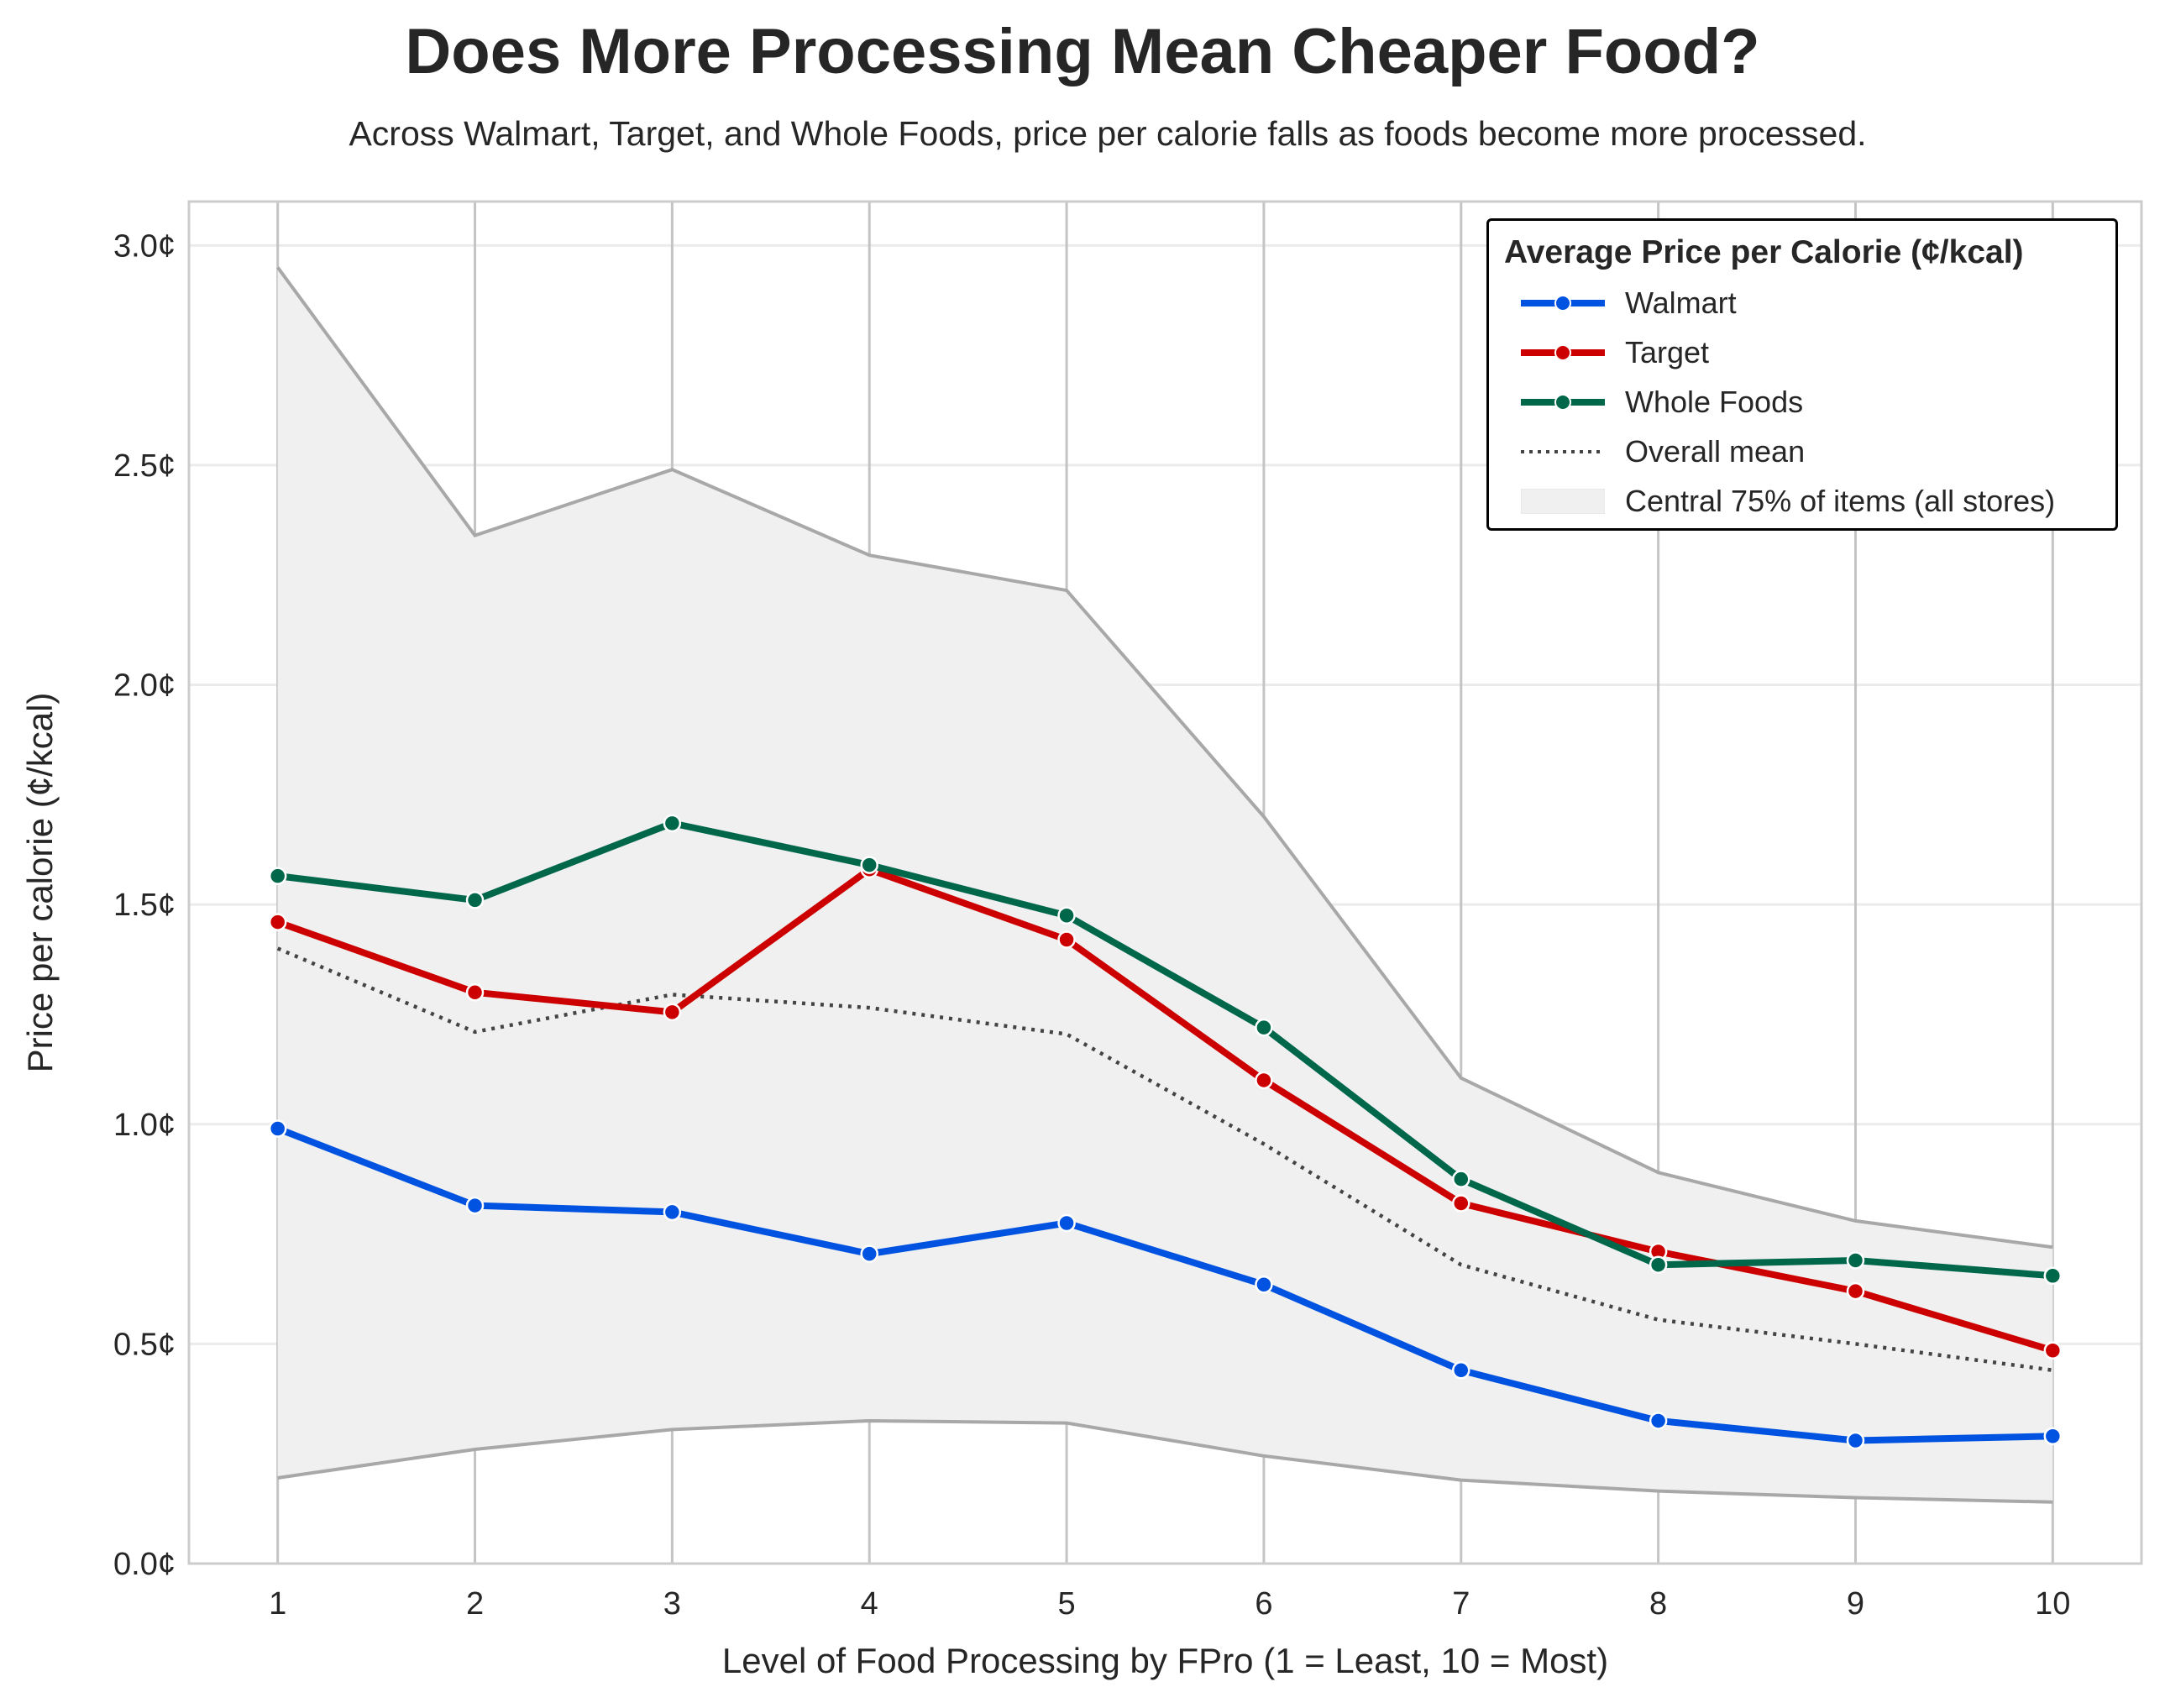  Describe the element at coordinates (145, 1564) in the screenshot. I see `y-tick-label: 0.0¢` at that location.